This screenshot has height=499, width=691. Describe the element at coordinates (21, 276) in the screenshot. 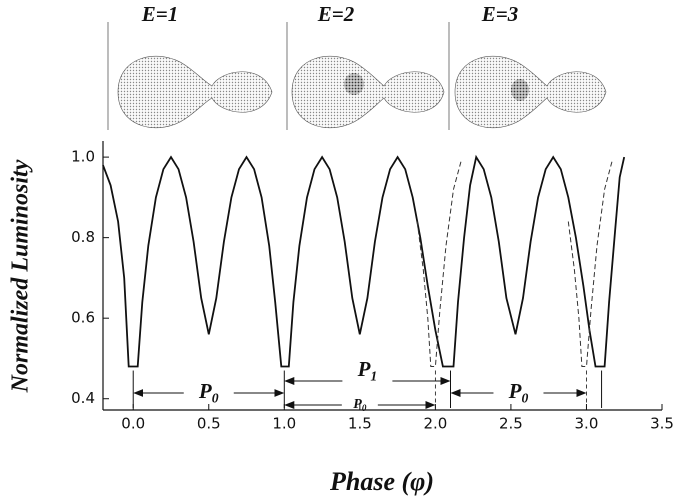

I see `y-axis-title: Normalized Luminosity` at that location.